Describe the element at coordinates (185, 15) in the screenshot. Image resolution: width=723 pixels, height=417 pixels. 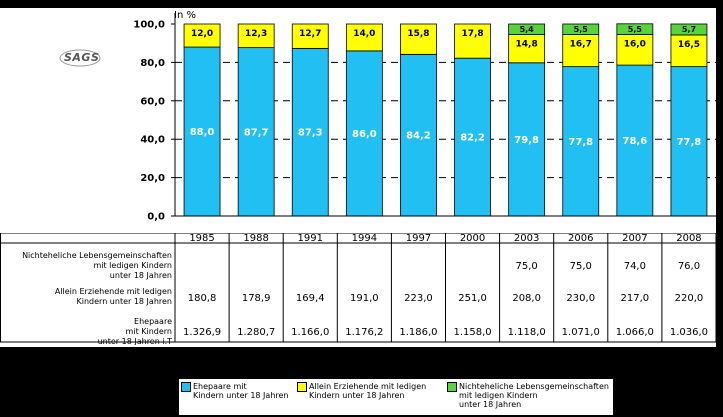
I see `y-unit-label: In %` at that location.